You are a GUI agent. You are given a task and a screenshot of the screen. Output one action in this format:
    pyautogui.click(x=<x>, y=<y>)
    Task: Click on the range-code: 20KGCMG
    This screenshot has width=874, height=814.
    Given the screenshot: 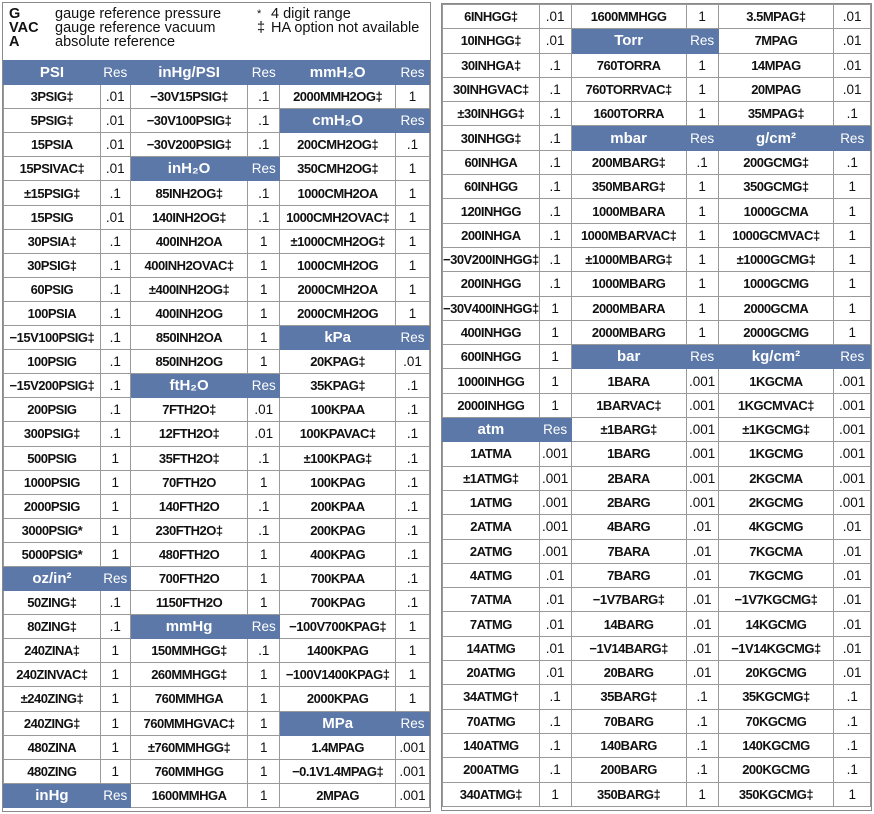 What is the action you would take?
    pyautogui.click(x=776, y=673)
    